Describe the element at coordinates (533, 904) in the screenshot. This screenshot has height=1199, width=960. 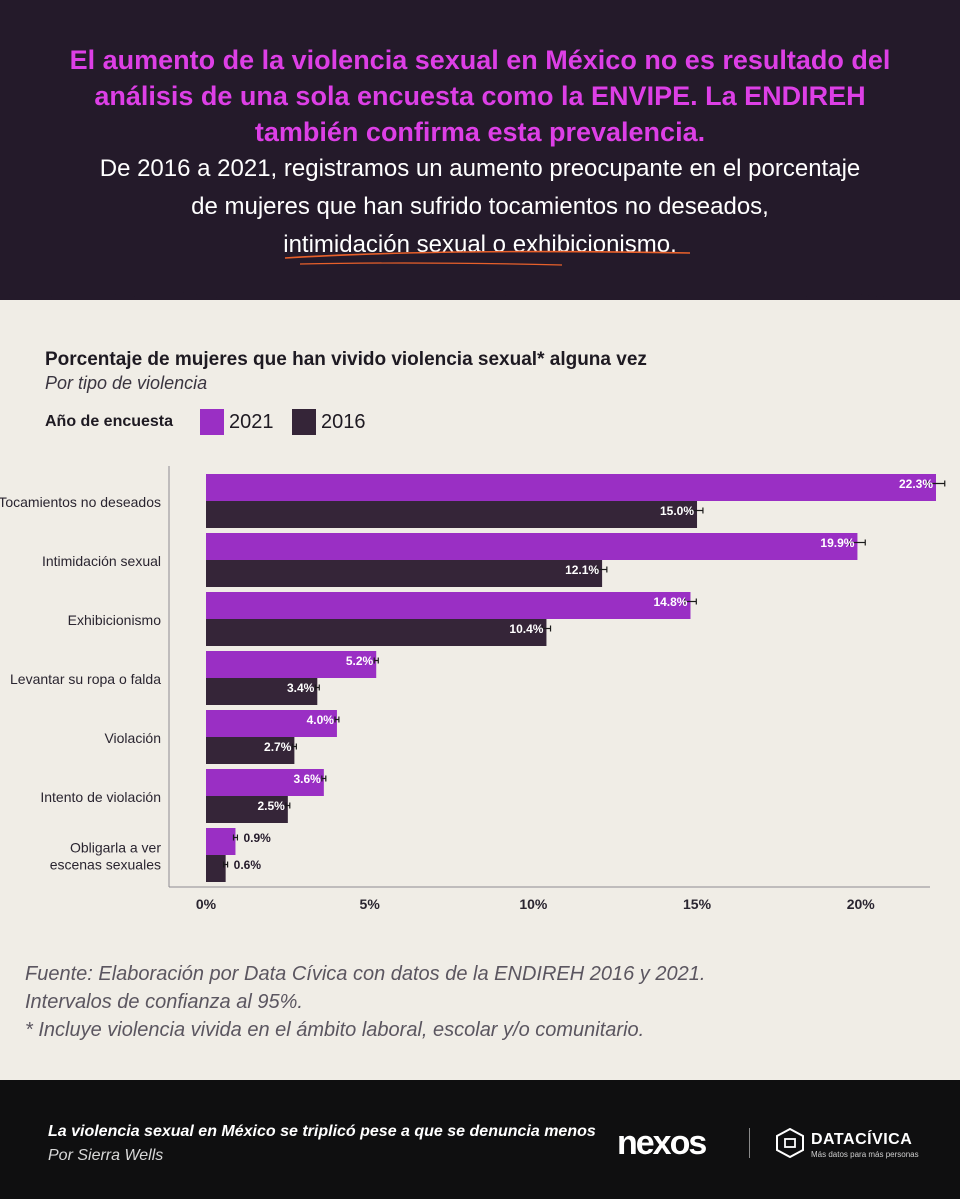
I see `x-tick-label: 10%` at that location.